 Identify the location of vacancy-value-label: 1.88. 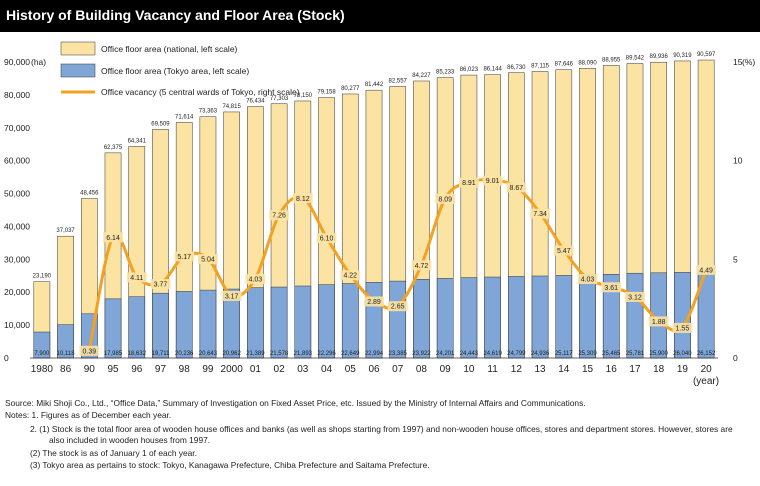
(659, 322).